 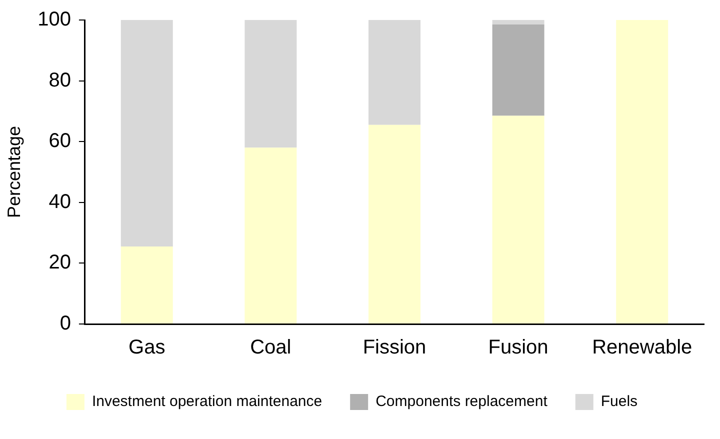 I want to click on y-tick-label: 80, so click(x=59, y=80).